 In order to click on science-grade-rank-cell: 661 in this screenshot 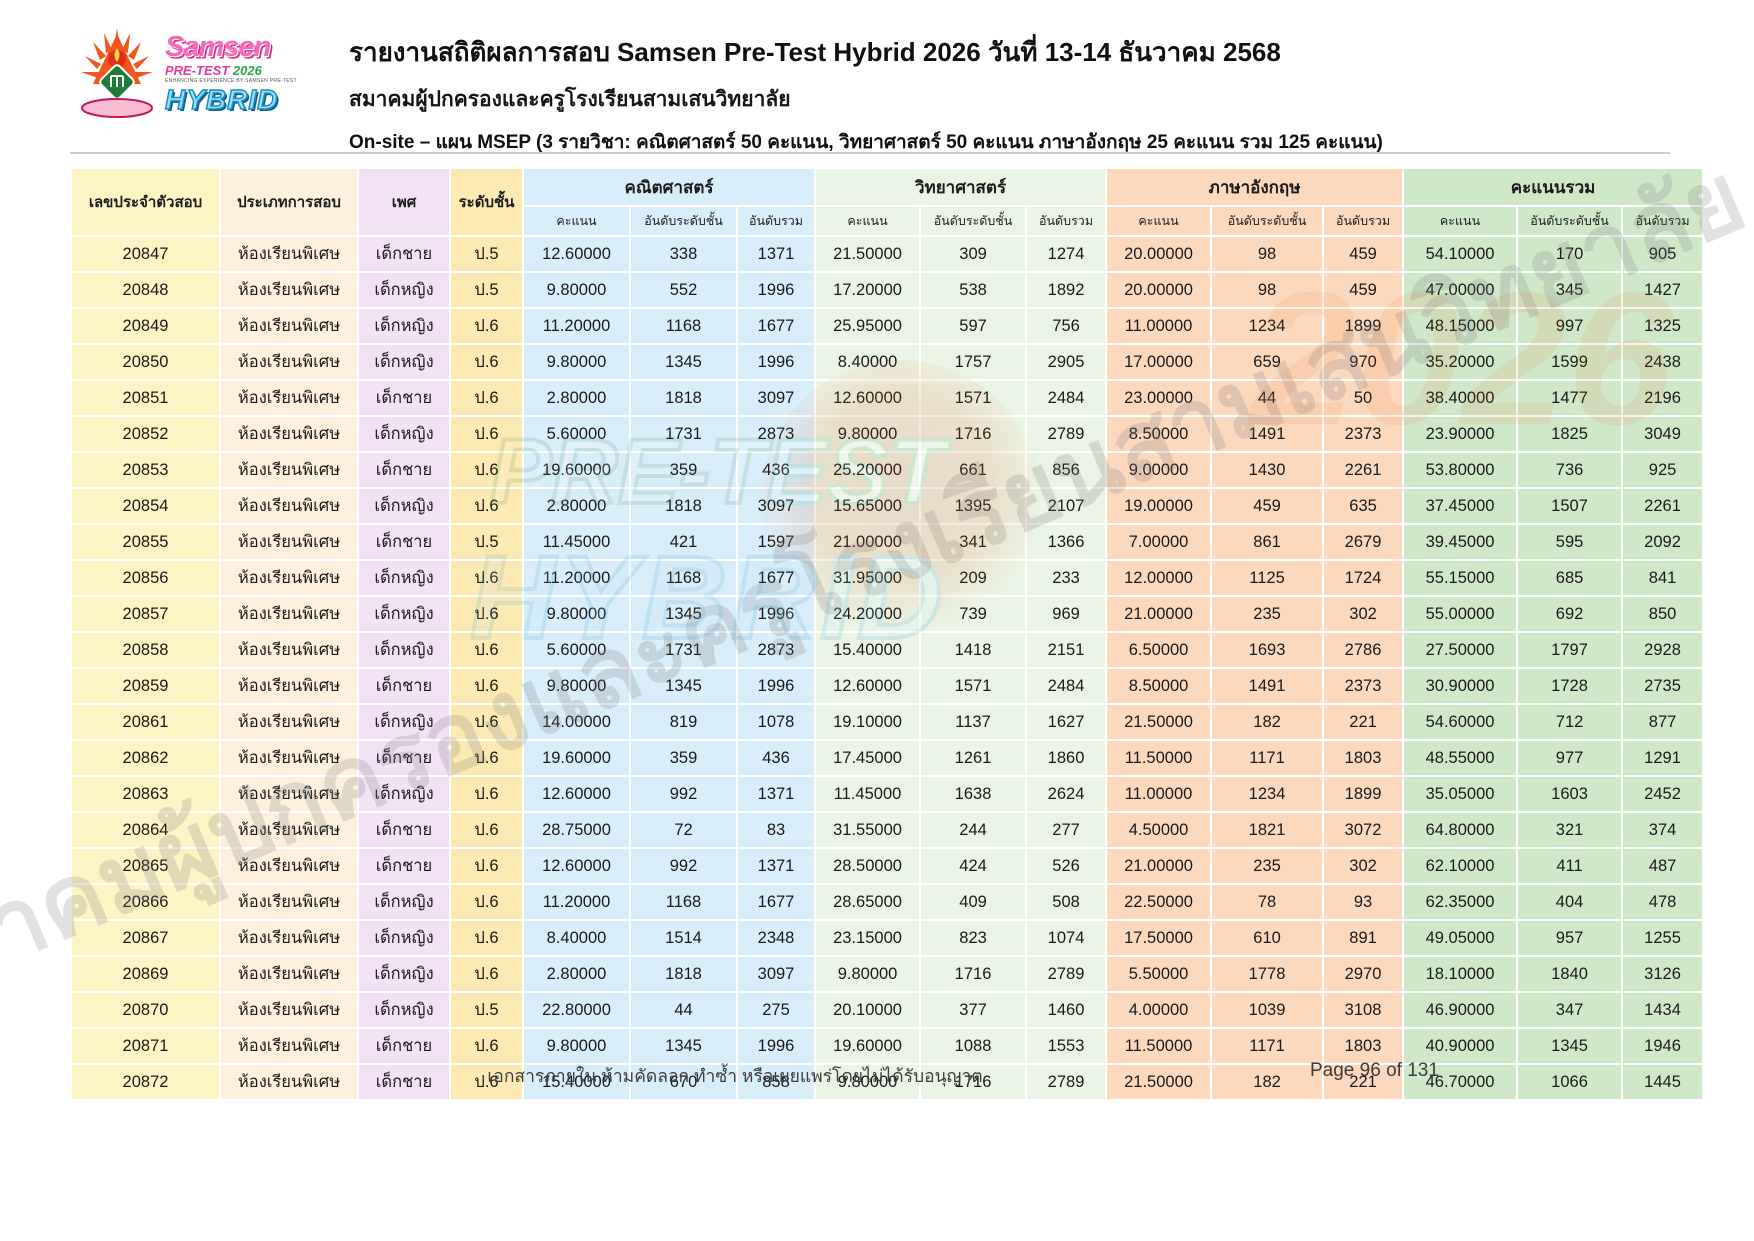, I will do `click(973, 470)`.